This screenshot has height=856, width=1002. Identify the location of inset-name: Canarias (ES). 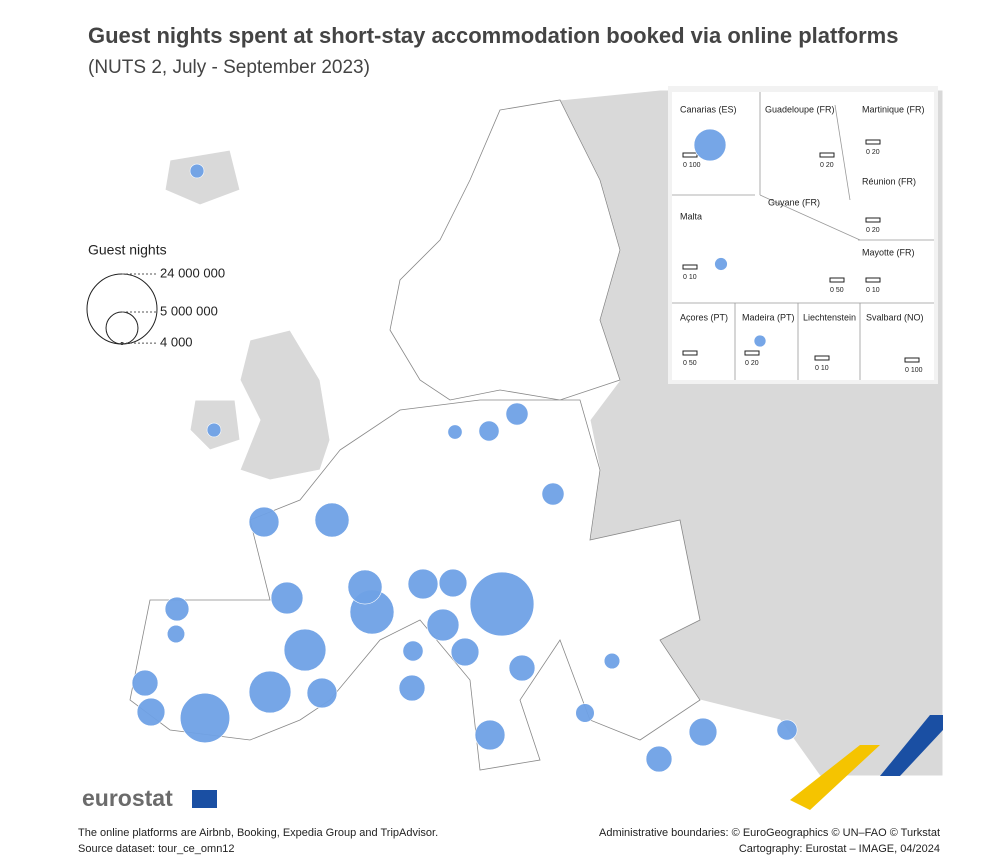
(708, 109).